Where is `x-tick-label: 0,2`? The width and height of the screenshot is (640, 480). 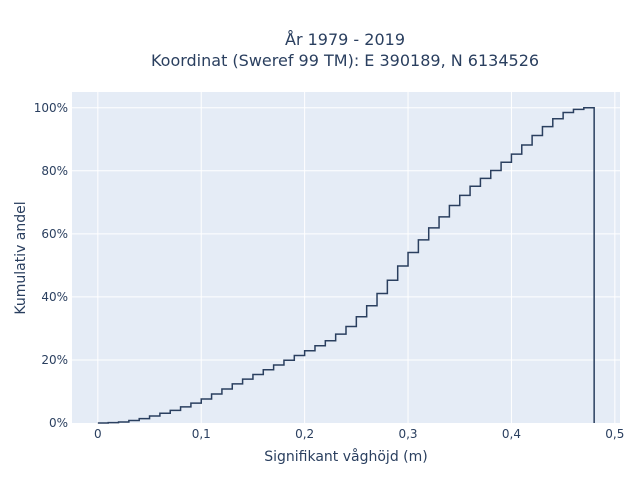
x-tick-label: 0,2 is located at coordinates (304, 434).